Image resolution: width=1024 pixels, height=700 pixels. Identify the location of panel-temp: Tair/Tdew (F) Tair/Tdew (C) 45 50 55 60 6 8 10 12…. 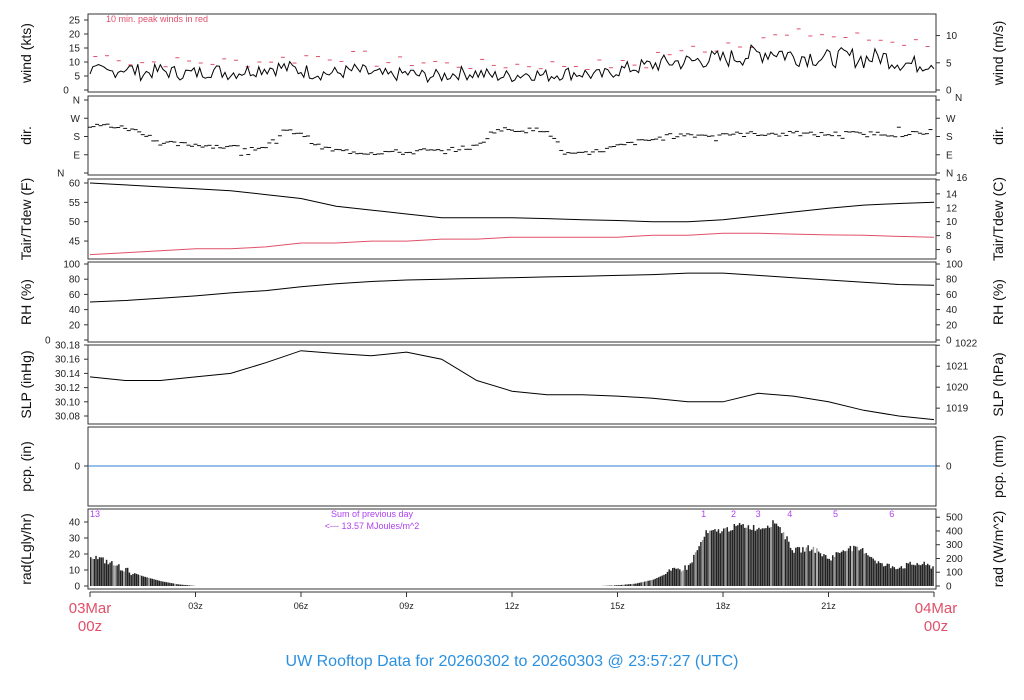
(512, 217).